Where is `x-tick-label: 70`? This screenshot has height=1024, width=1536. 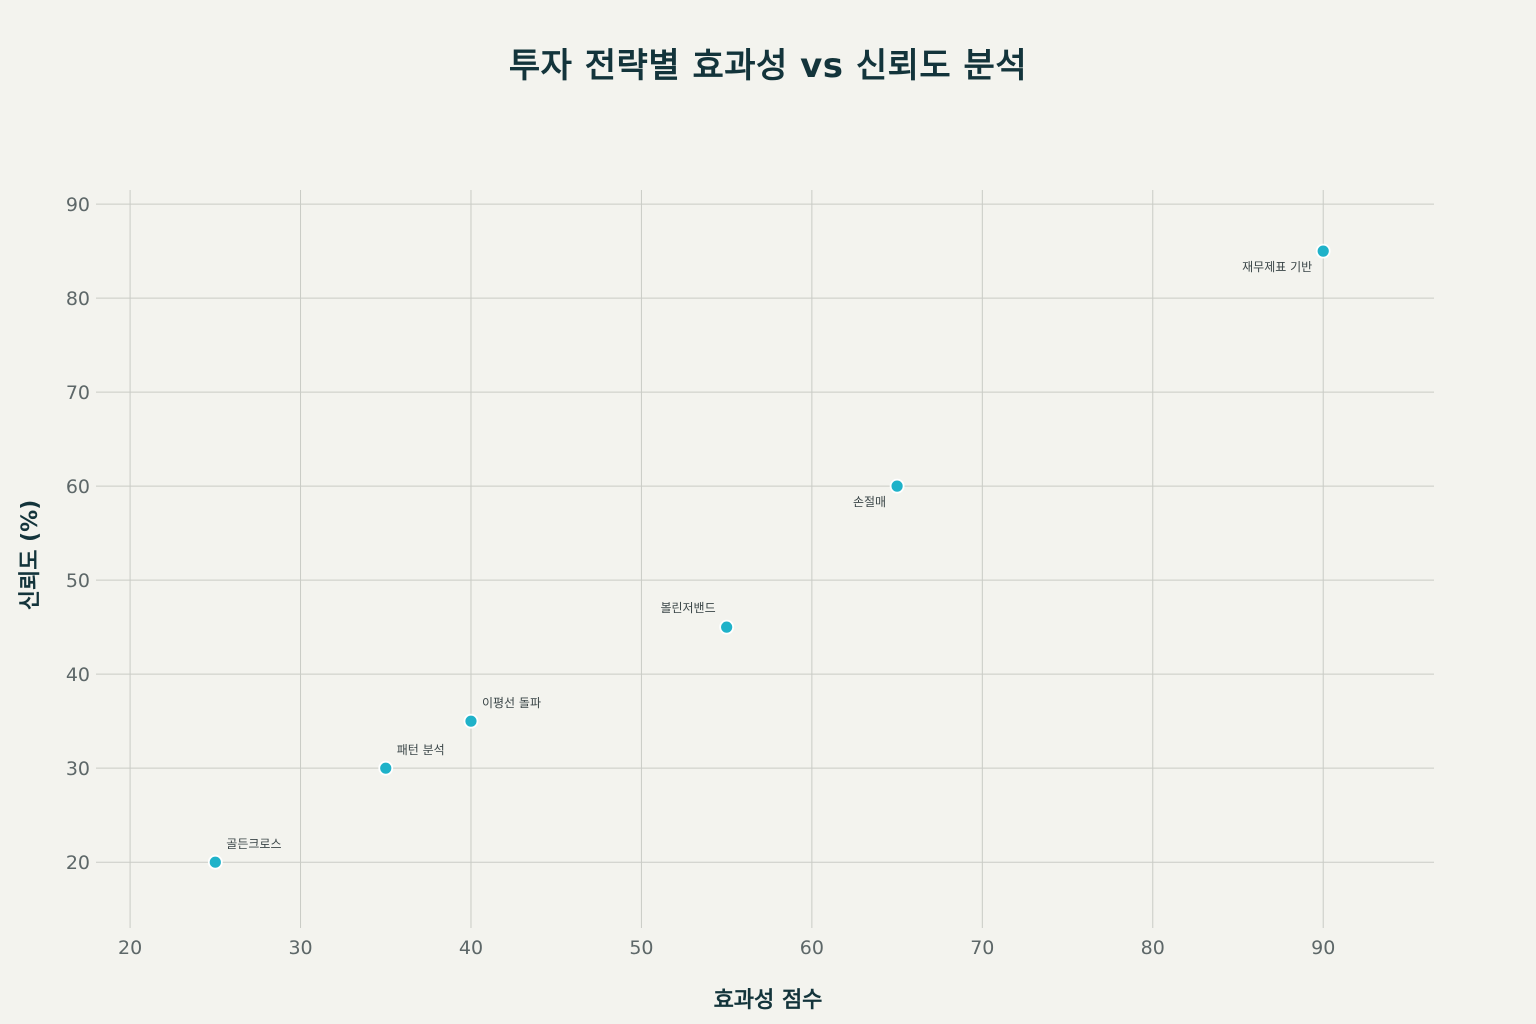 x-tick-label: 70 is located at coordinates (982, 948).